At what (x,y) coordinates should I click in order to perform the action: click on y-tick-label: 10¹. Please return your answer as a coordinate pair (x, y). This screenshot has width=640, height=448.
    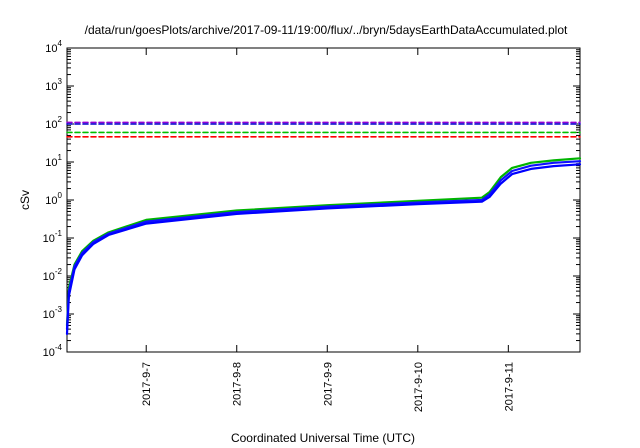
    Looking at the image, I should click on (53, 161).